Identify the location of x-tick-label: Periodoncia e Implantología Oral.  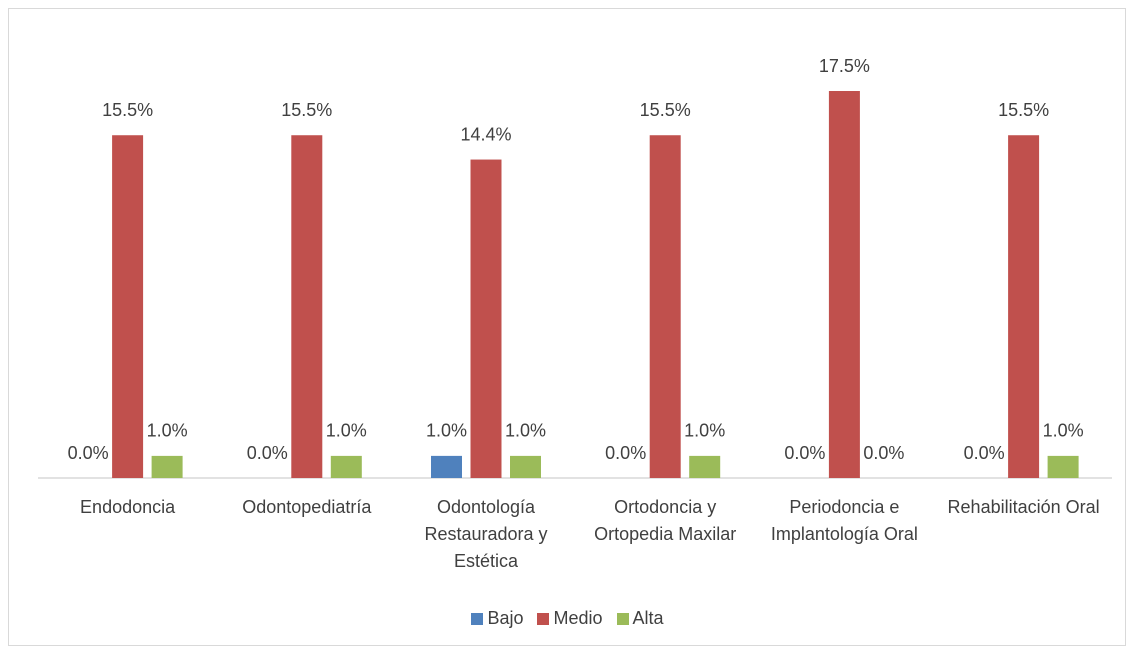
(844, 520).